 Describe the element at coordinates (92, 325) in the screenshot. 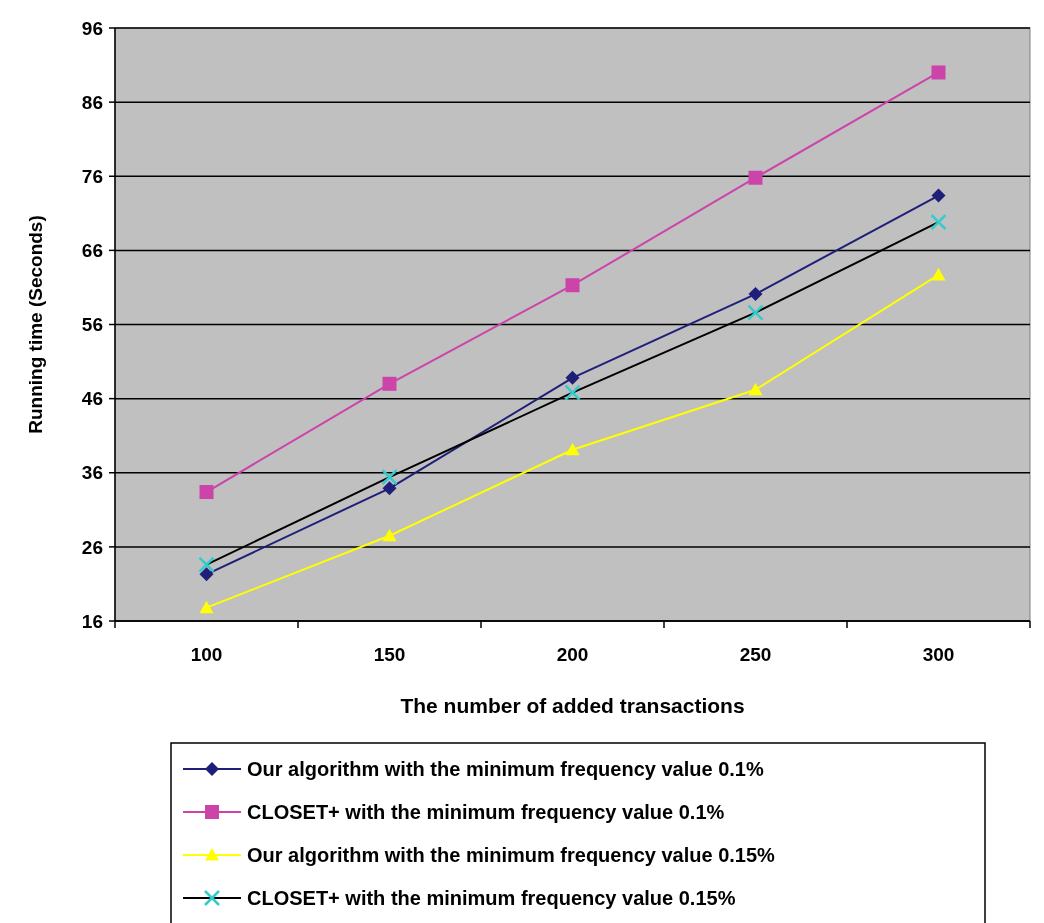

I see `y-tick-label: 56` at that location.